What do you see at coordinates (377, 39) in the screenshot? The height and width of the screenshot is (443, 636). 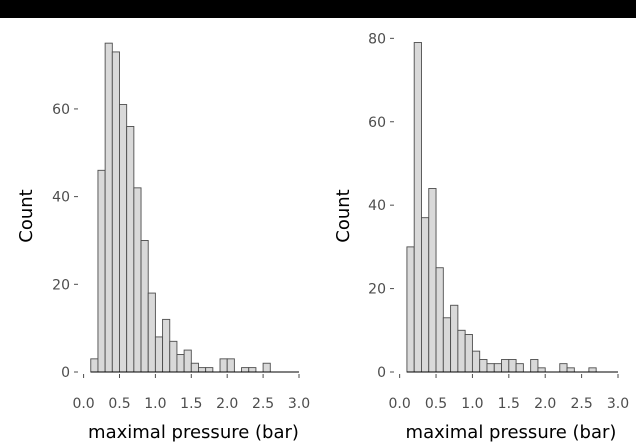 I see `y-tick-label: 80` at bounding box center [377, 39].